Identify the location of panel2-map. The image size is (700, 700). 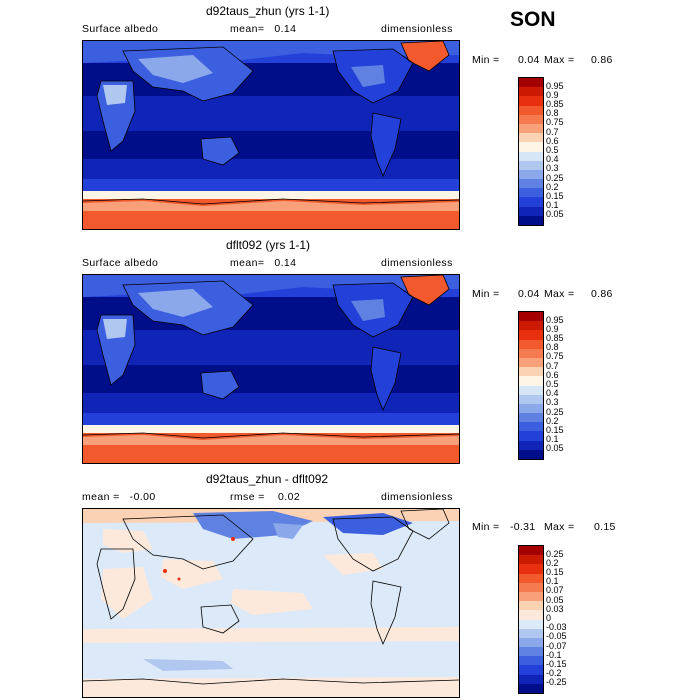
(271, 369).